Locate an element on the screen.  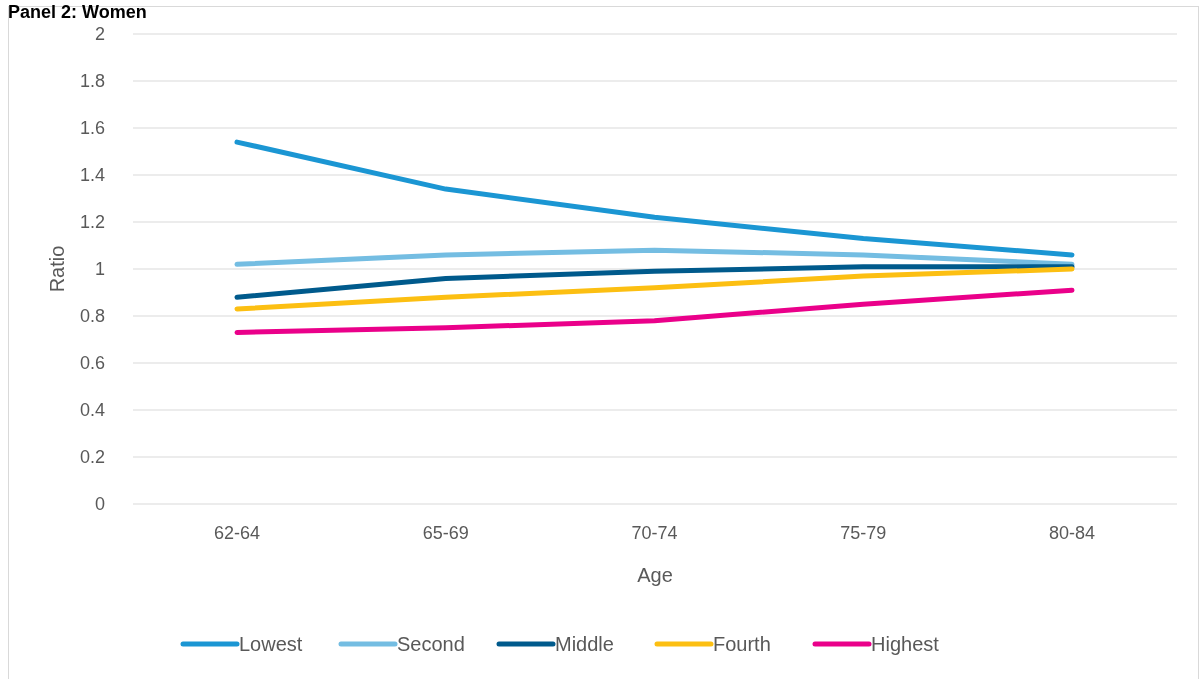
y-tick-label: 1.4 is located at coordinates (92, 175).